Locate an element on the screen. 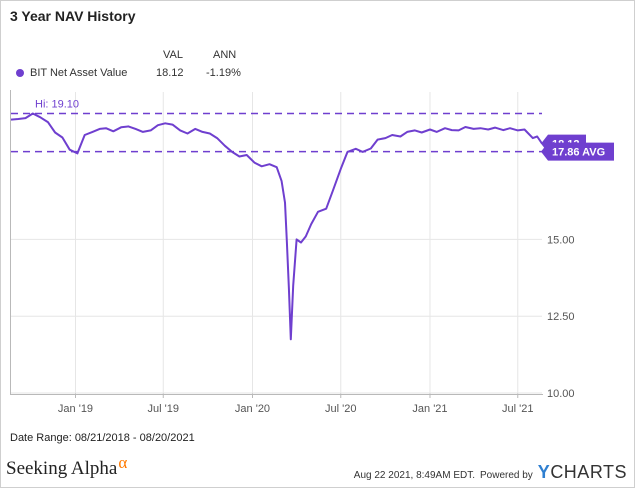 The image size is (635, 488). seeking-alpha-logo: Seeking Alphaα is located at coordinates (66, 466).